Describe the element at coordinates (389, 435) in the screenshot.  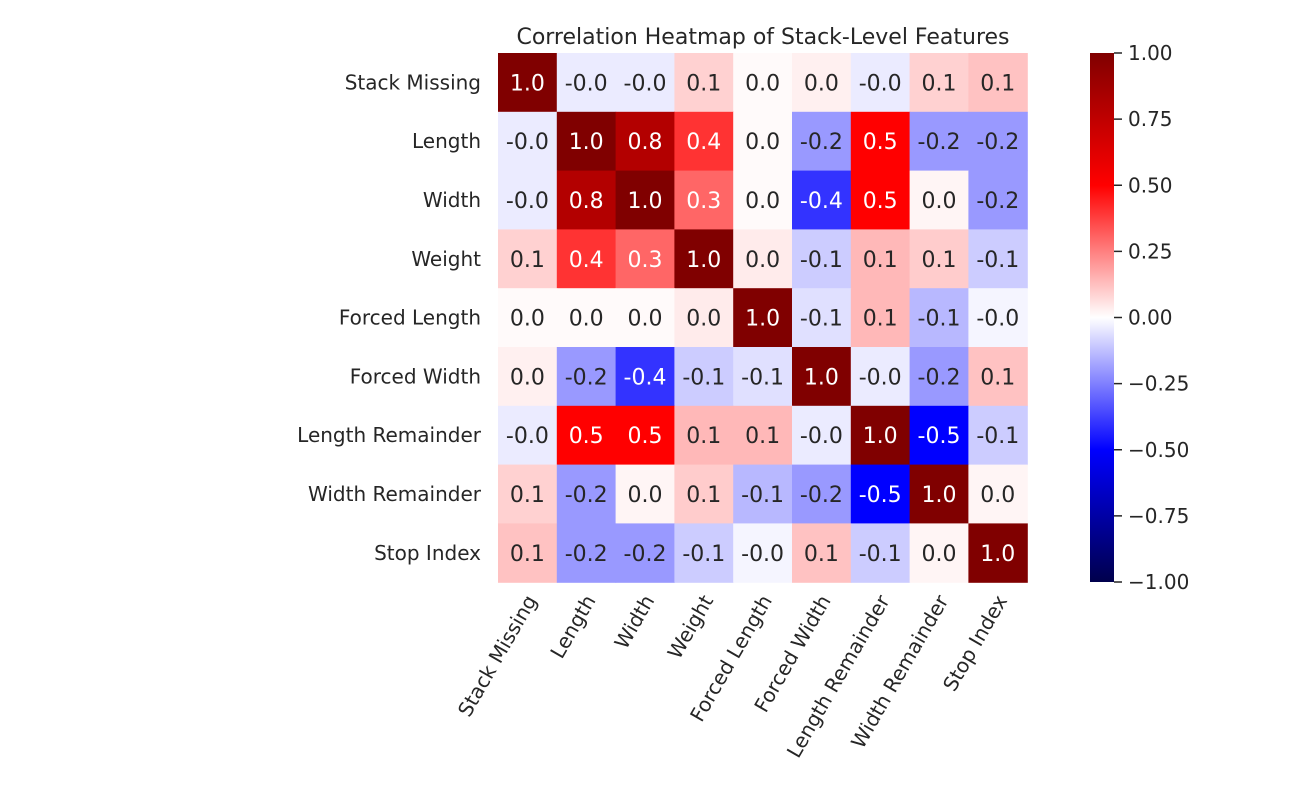
I see `row-tick-label: Length Remainder` at that location.